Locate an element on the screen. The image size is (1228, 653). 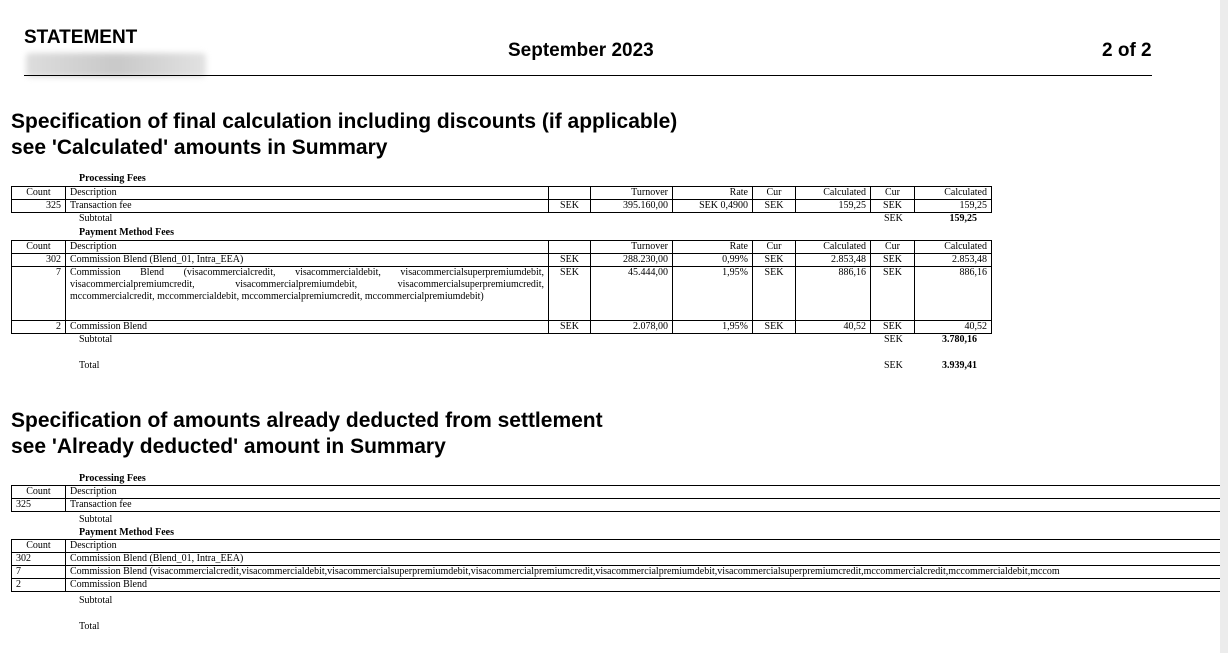
section1-title-line2: see 'Calculated' amounts in Summary is located at coordinates (199, 147).